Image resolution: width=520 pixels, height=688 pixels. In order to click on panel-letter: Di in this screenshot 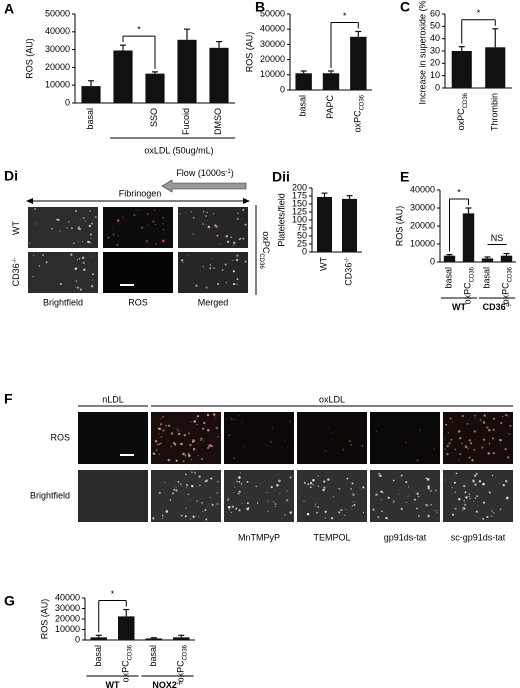, I will do `click(11, 176)`.